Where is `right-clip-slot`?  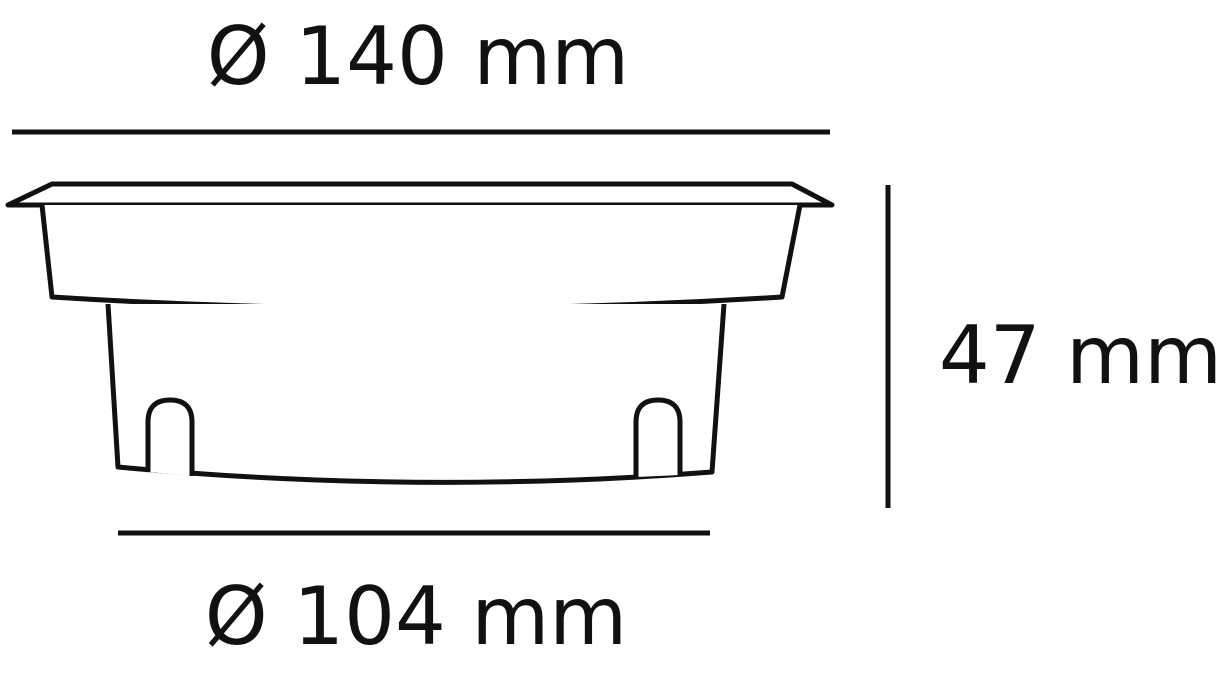
right-clip-slot is located at coordinates (658, 437).